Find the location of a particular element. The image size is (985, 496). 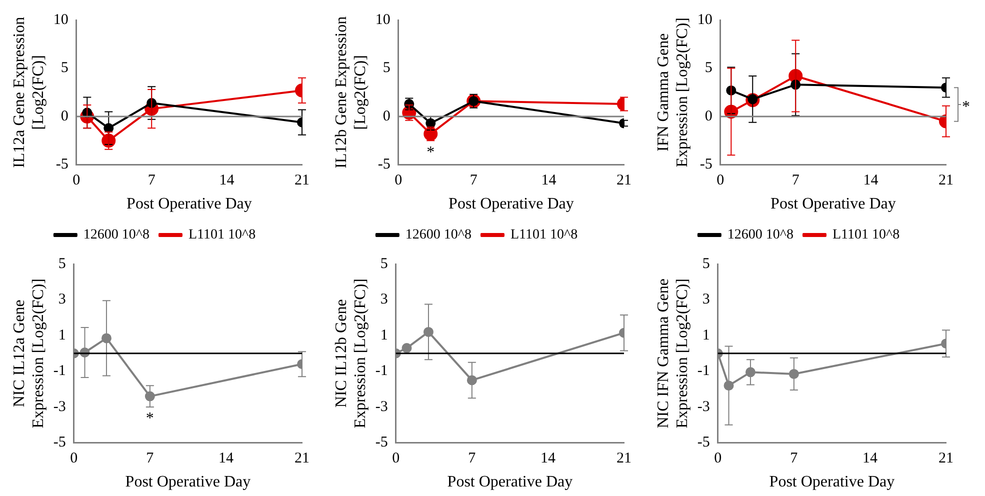

y-axis-title: IL12a Gene Expression [Log2(FC)] is located at coordinates (29, 92).